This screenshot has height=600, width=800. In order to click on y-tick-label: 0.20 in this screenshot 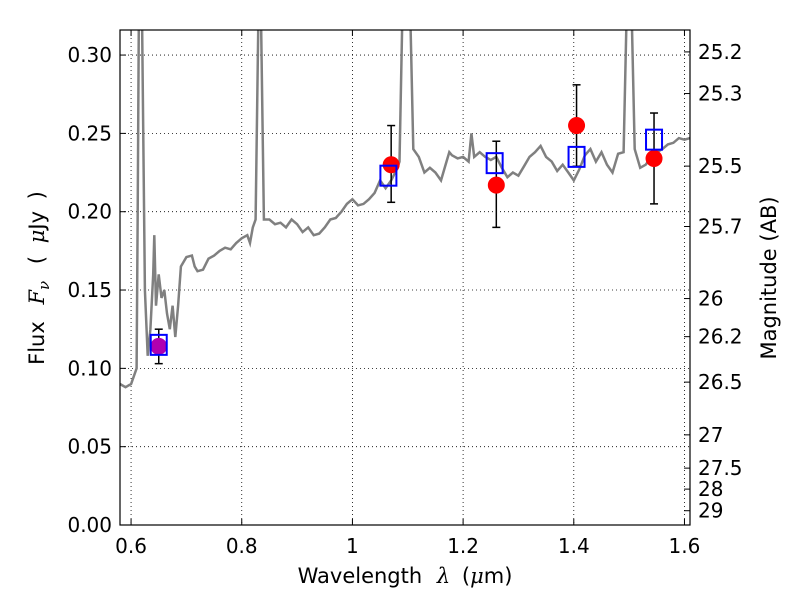, I will do `click(89, 212)`.